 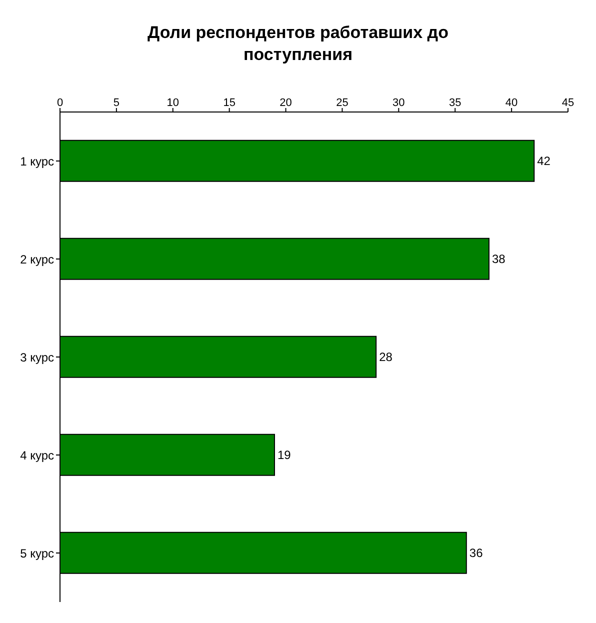 I want to click on x-tick-label: 35, so click(x=455, y=103).